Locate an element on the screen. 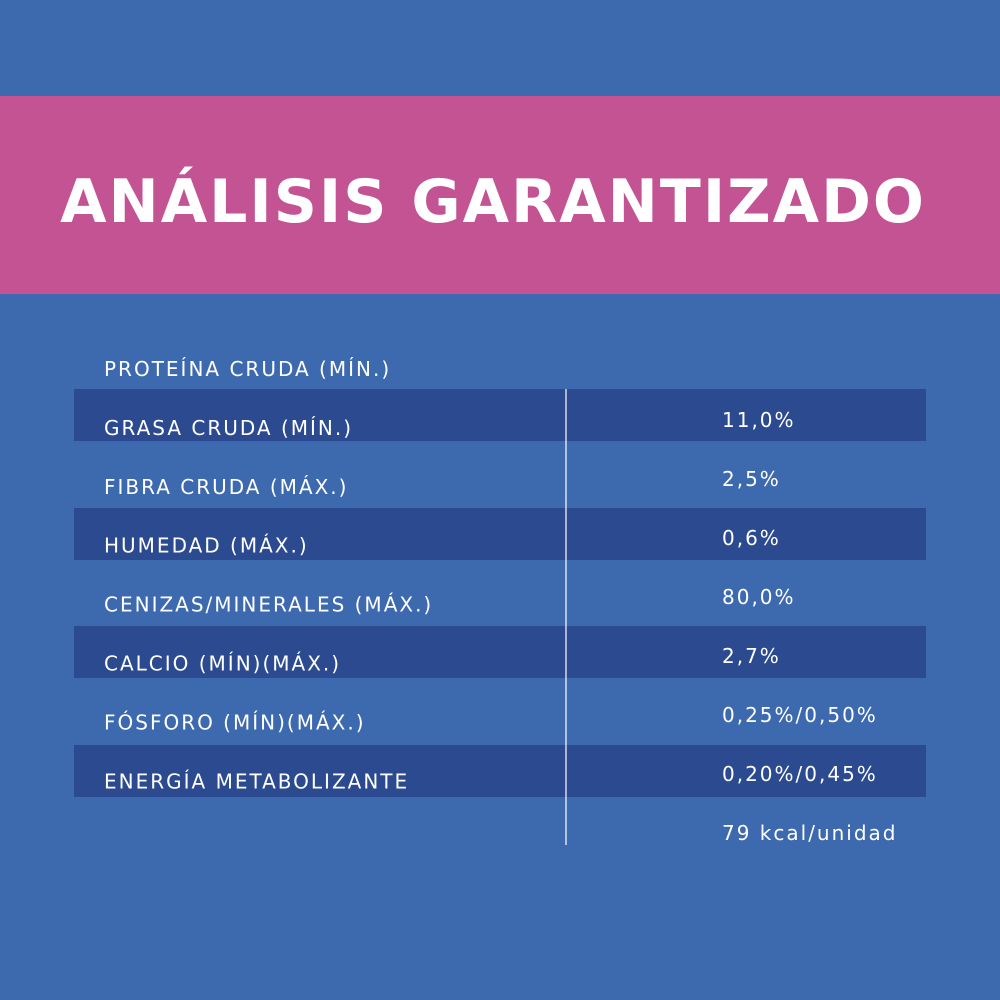  row-label: FIBRA CRUDA (MÁX.) is located at coordinates (226, 487).